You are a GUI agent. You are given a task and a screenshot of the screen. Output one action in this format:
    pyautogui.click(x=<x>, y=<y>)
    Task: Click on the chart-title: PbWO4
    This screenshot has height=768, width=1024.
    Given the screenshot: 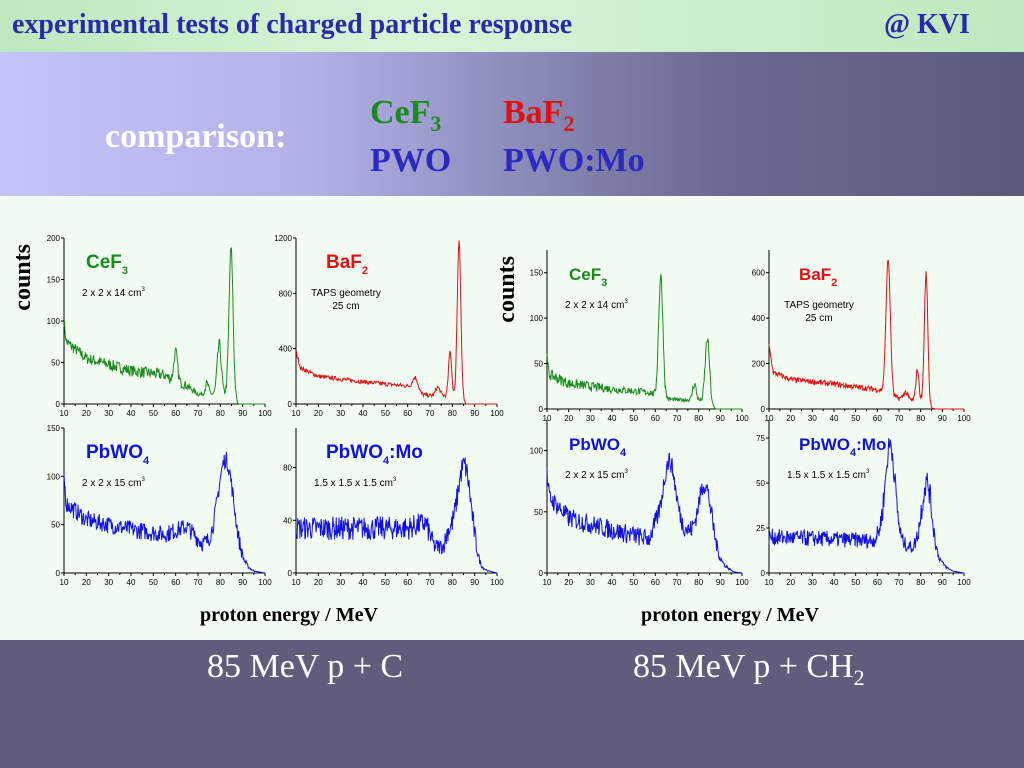 What is the action you would take?
    pyautogui.click(x=118, y=454)
    